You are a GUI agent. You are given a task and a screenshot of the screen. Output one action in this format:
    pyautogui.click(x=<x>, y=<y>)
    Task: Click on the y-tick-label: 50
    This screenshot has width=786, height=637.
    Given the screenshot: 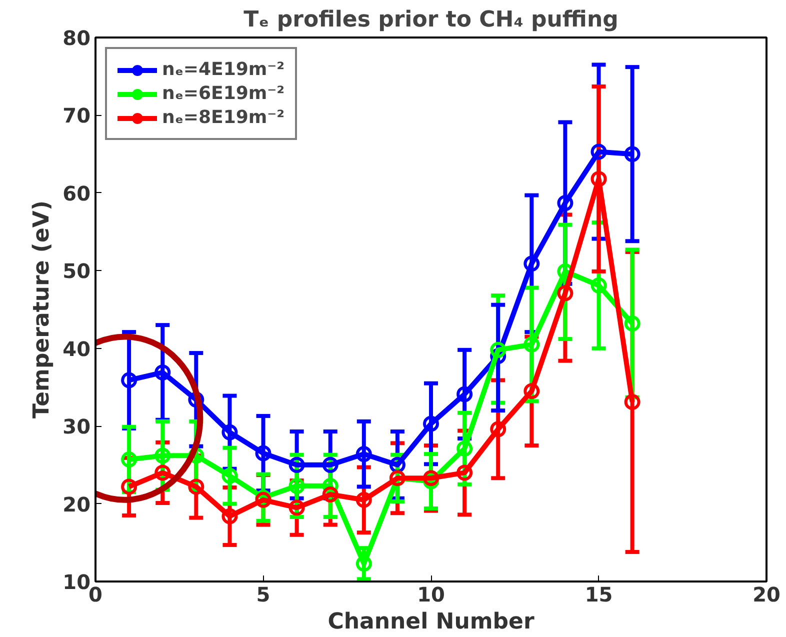 What is the action you would take?
    pyautogui.click(x=76, y=271)
    